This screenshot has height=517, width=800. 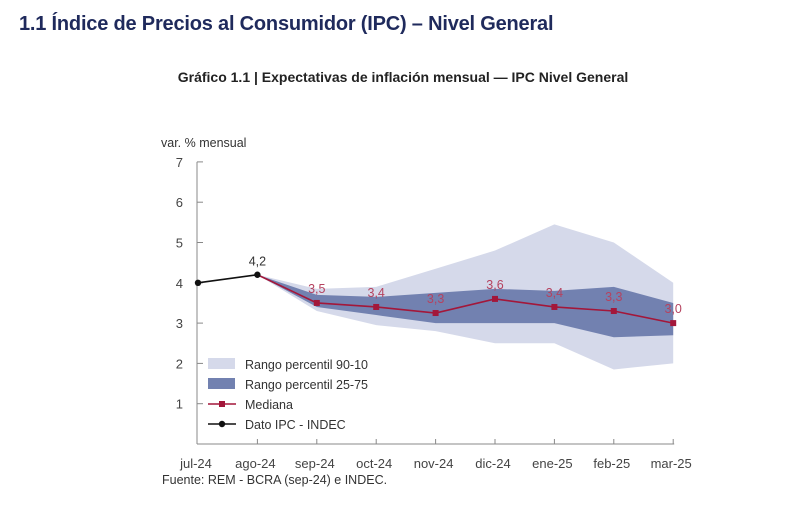 What do you see at coordinates (465, 299) in the screenshot?
I see `median-line` at bounding box center [465, 299].